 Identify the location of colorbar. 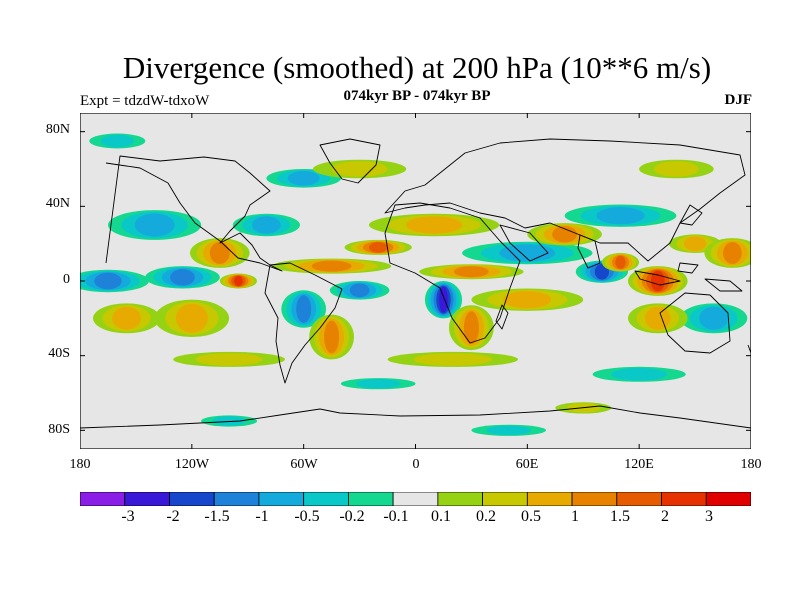
(415, 499).